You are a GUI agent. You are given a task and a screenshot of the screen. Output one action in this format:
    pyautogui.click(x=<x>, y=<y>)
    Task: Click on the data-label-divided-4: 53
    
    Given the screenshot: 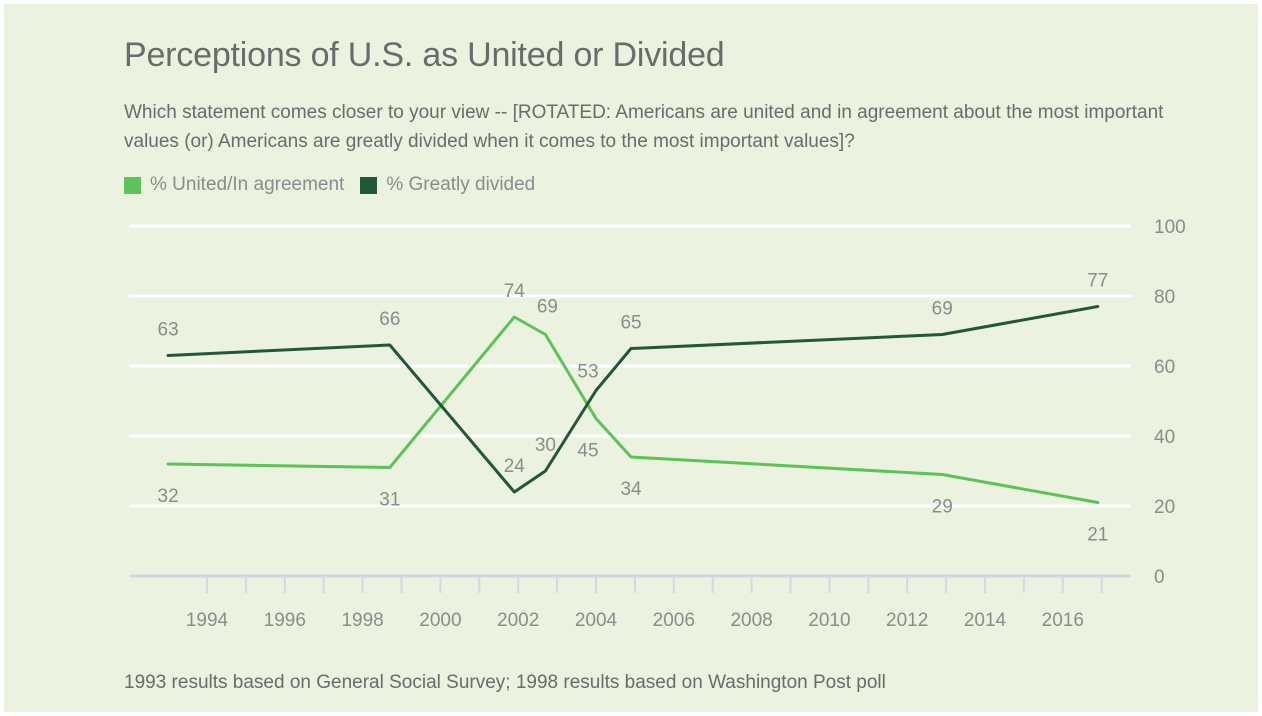 What is the action you would take?
    pyautogui.click(x=587, y=372)
    